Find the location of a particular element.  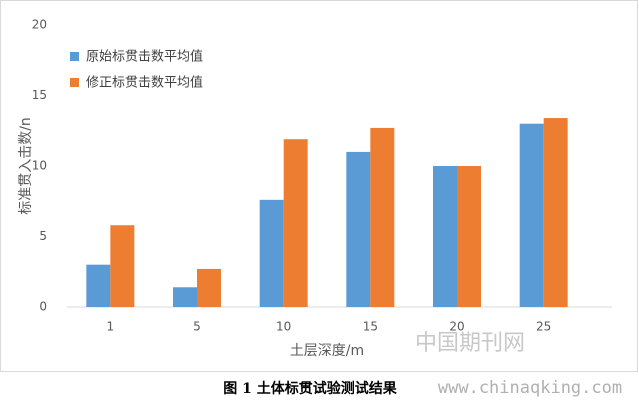

watermark-url: www.chinaqking.com is located at coordinates (530, 388).